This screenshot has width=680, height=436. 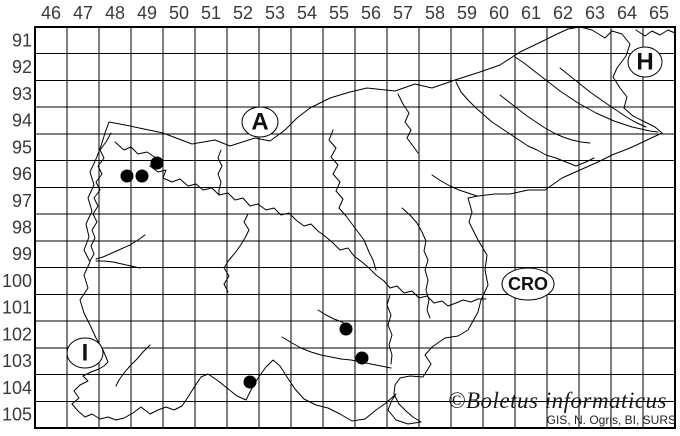 I want to click on y-axis-tick-label: 104, so click(x=17, y=388).